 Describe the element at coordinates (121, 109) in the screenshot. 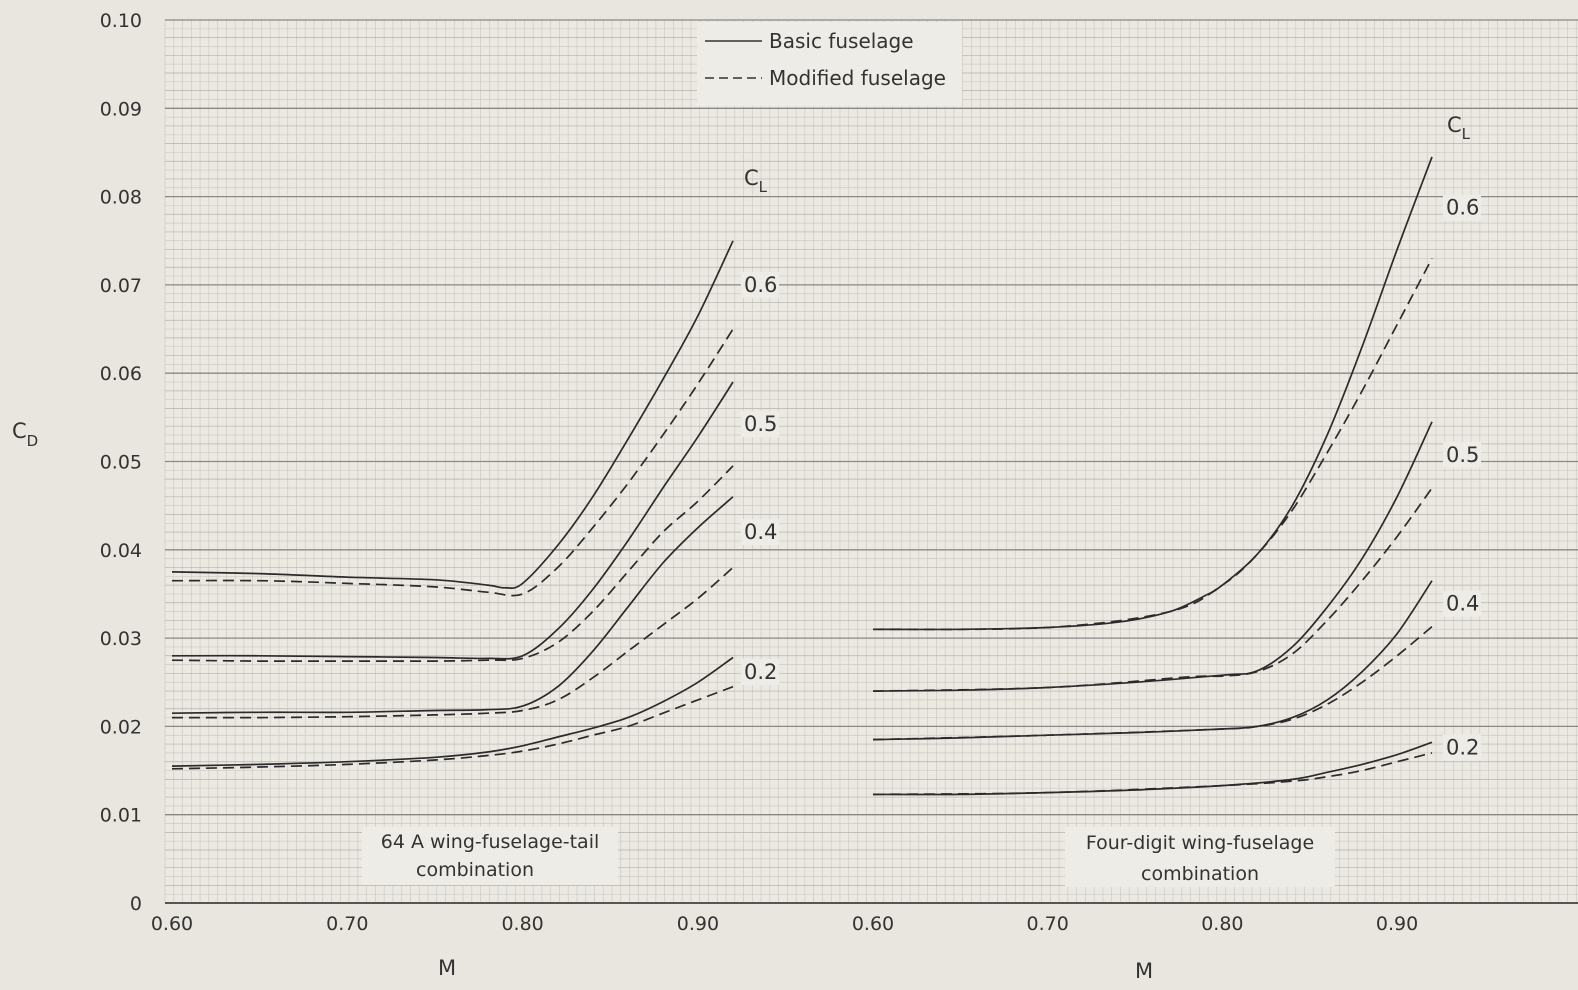

I see `y-tick-label: 0.09` at that location.